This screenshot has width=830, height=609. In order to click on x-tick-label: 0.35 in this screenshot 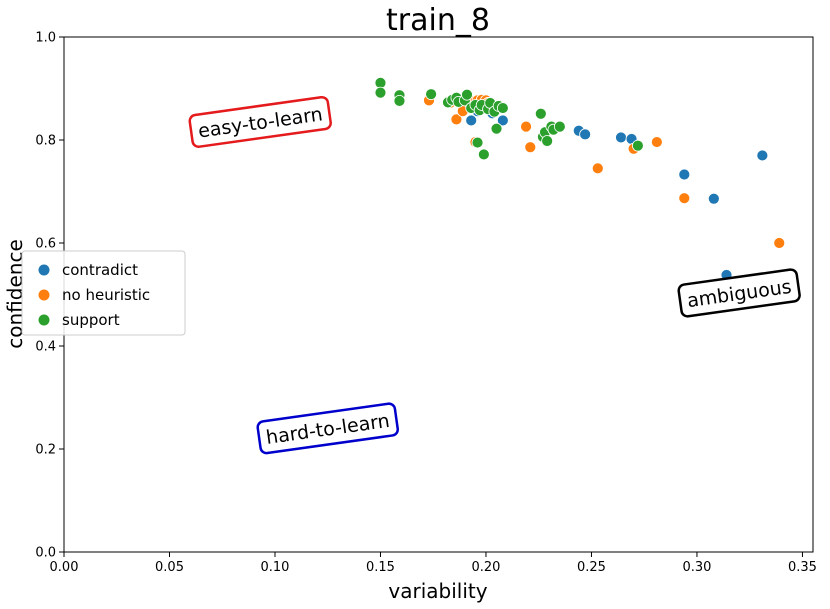, I will do `click(802, 567)`.